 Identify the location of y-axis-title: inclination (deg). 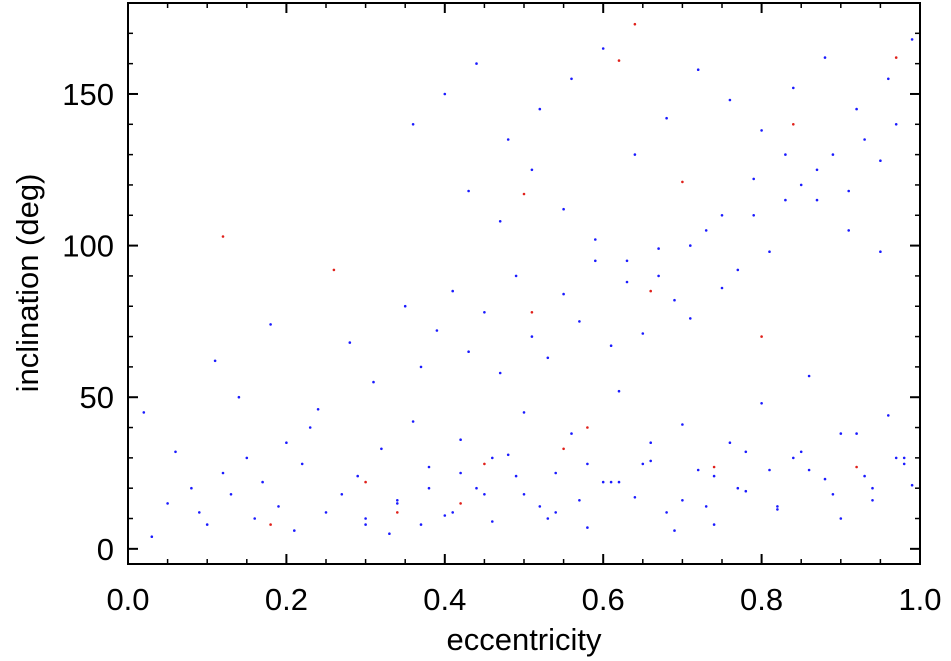
(27, 283).